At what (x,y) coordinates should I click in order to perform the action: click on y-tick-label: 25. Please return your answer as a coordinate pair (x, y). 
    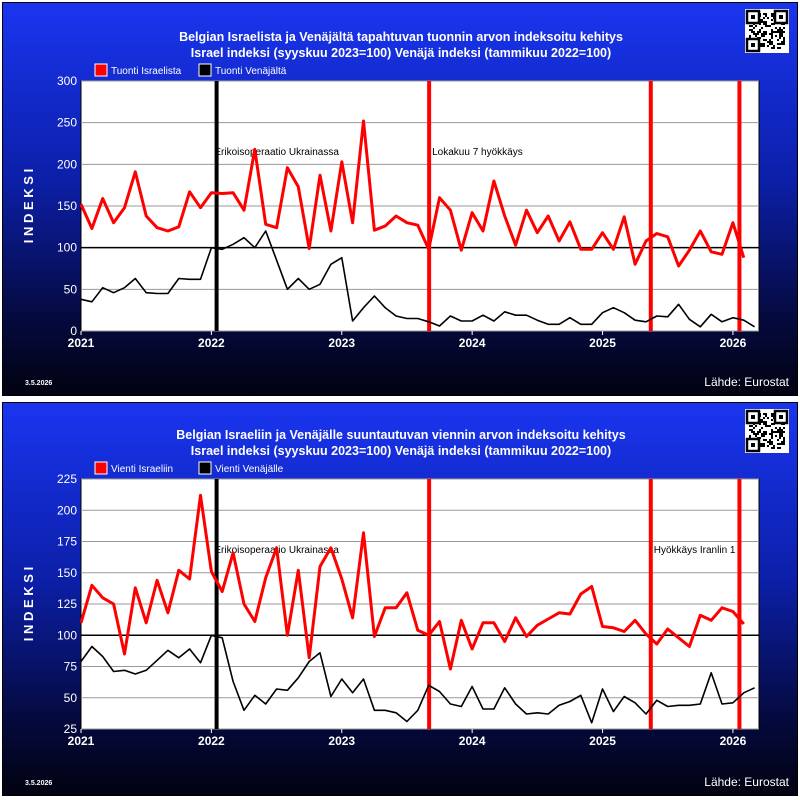
    Looking at the image, I should click on (71, 729).